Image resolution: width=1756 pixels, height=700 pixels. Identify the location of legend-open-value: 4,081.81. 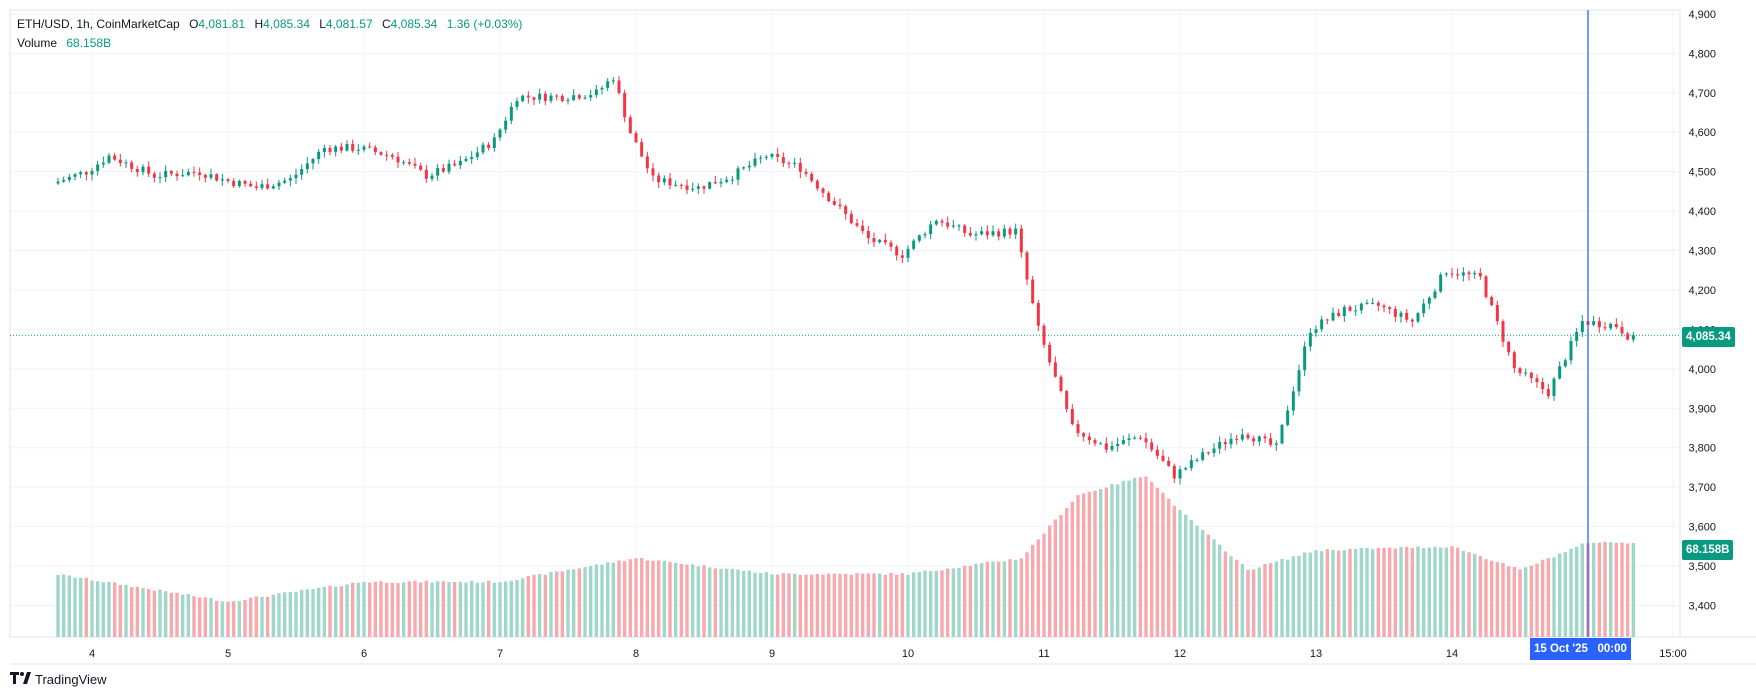
(222, 24).